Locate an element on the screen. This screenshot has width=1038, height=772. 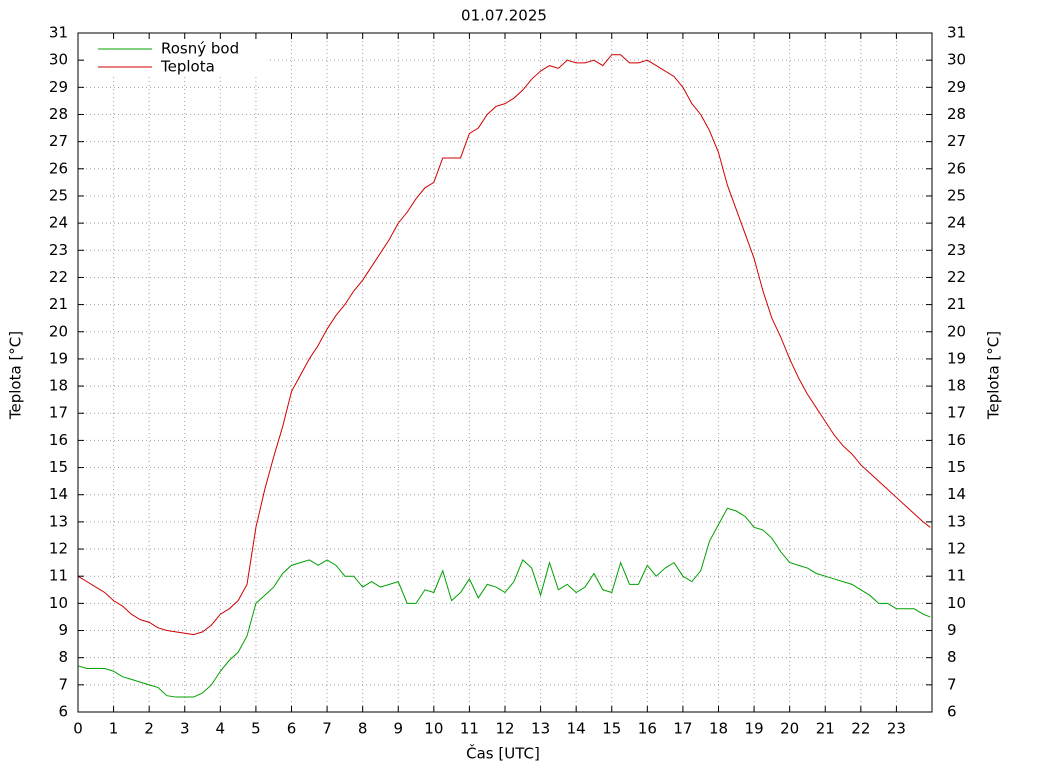
x-tick-label: 14 is located at coordinates (576, 729).